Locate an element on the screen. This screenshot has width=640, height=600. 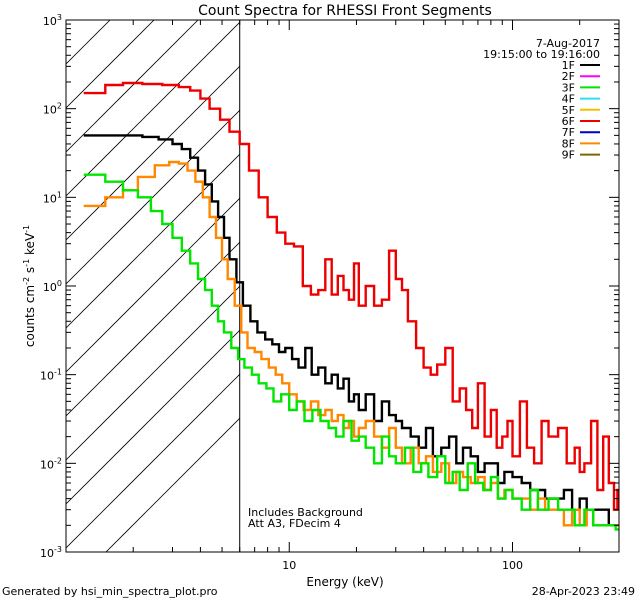
y-tick-label: 10⁰ is located at coordinates (52, 286).